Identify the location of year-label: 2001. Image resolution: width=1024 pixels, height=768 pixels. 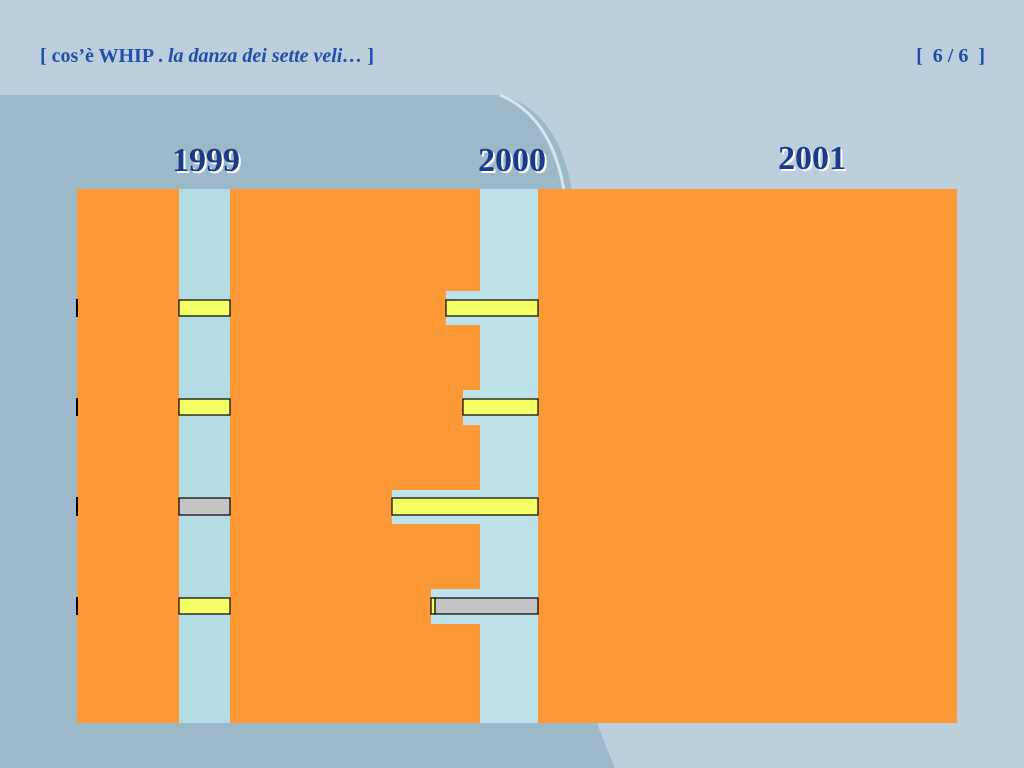
(812, 158).